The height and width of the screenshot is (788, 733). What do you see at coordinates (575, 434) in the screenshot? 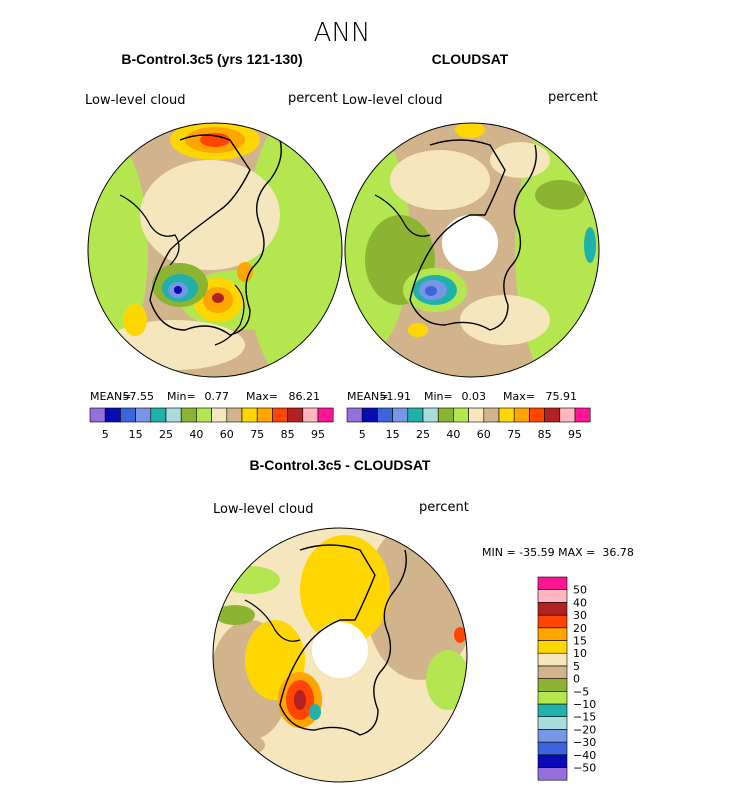
I see `panel2-colorbar-tick-label: 95` at bounding box center [575, 434].